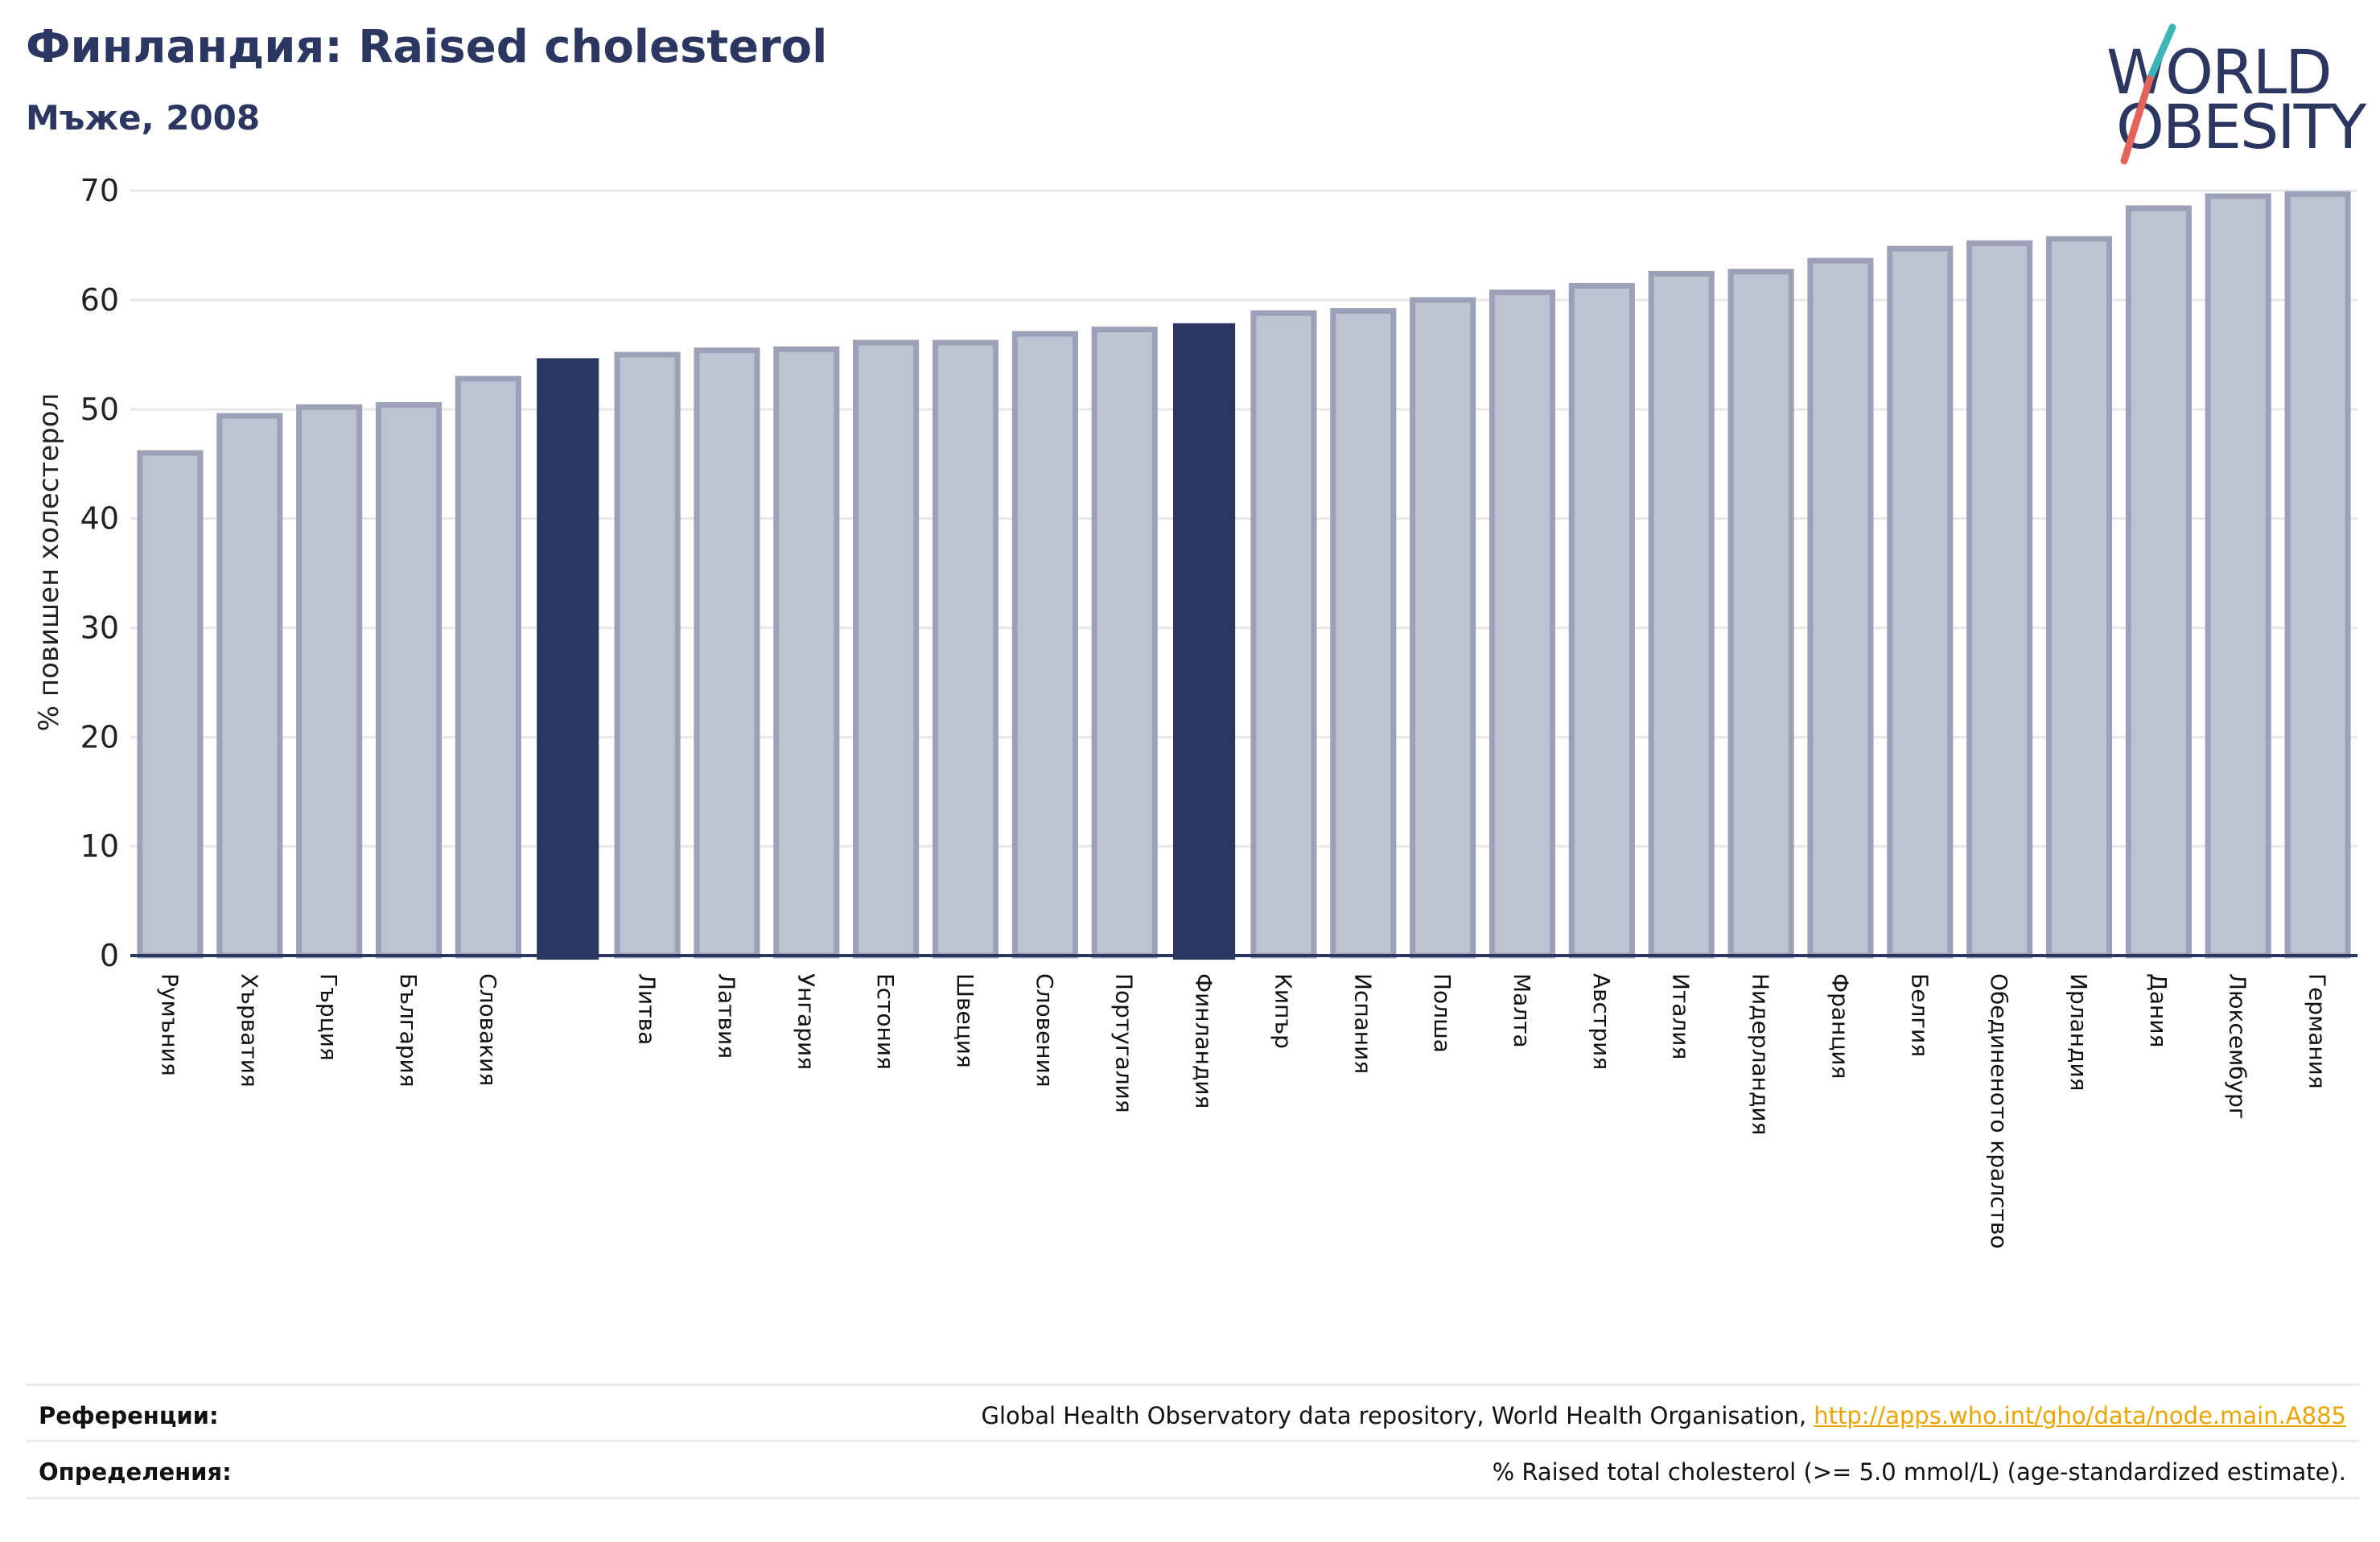  What do you see at coordinates (143, 118) in the screenshot?
I see `page-subtitle: Мъже, 2008` at bounding box center [143, 118].